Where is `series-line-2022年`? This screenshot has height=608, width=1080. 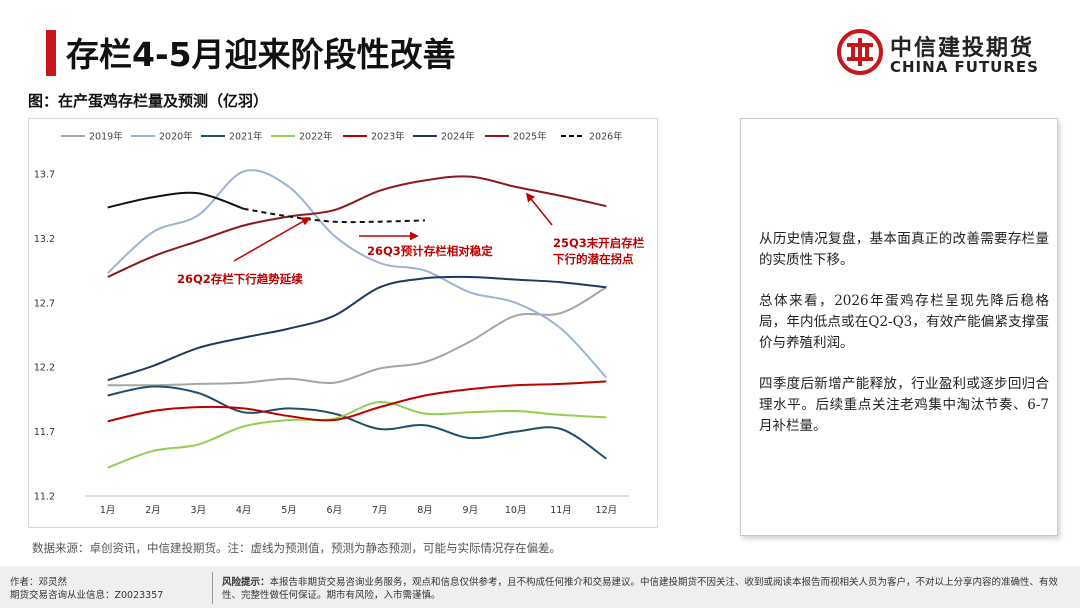
series-line-2022年 is located at coordinates (357, 434).